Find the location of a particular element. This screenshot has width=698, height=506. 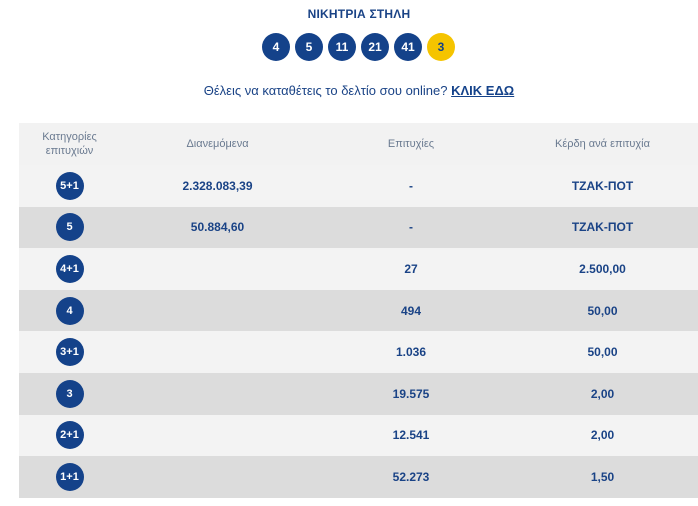

winning-number-ball: 21 is located at coordinates (375, 47).